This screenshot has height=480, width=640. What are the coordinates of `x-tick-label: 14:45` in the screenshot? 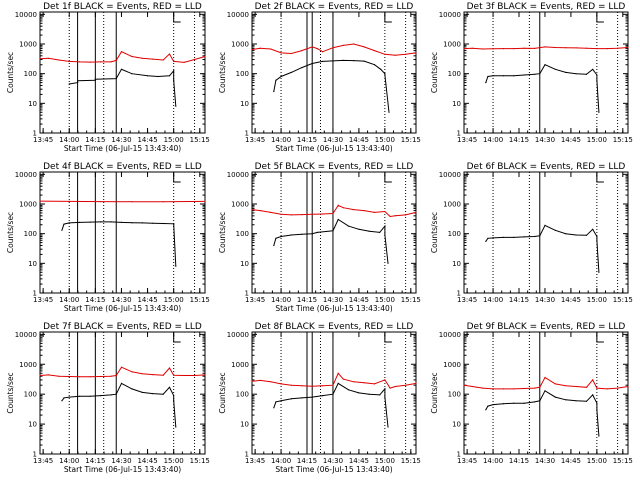 It's located at (147, 461).